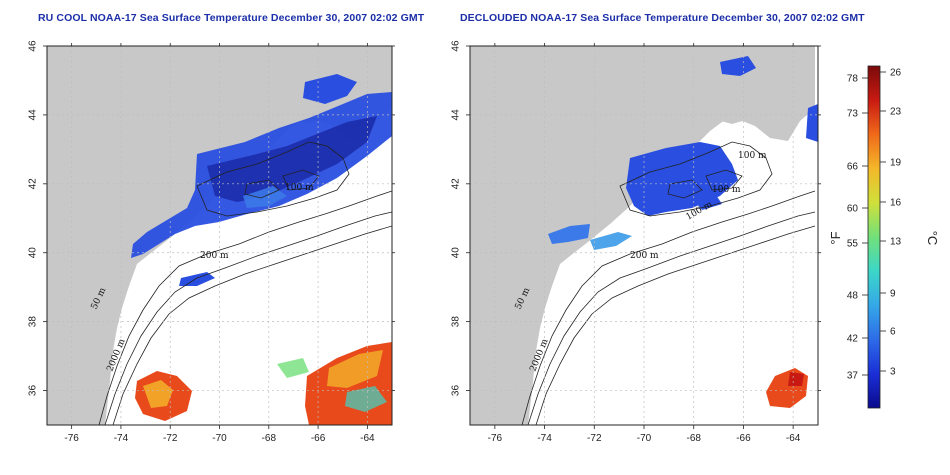  What do you see at coordinates (456, 253) in the screenshot?
I see `right-lat-tick-label: 40` at bounding box center [456, 253].